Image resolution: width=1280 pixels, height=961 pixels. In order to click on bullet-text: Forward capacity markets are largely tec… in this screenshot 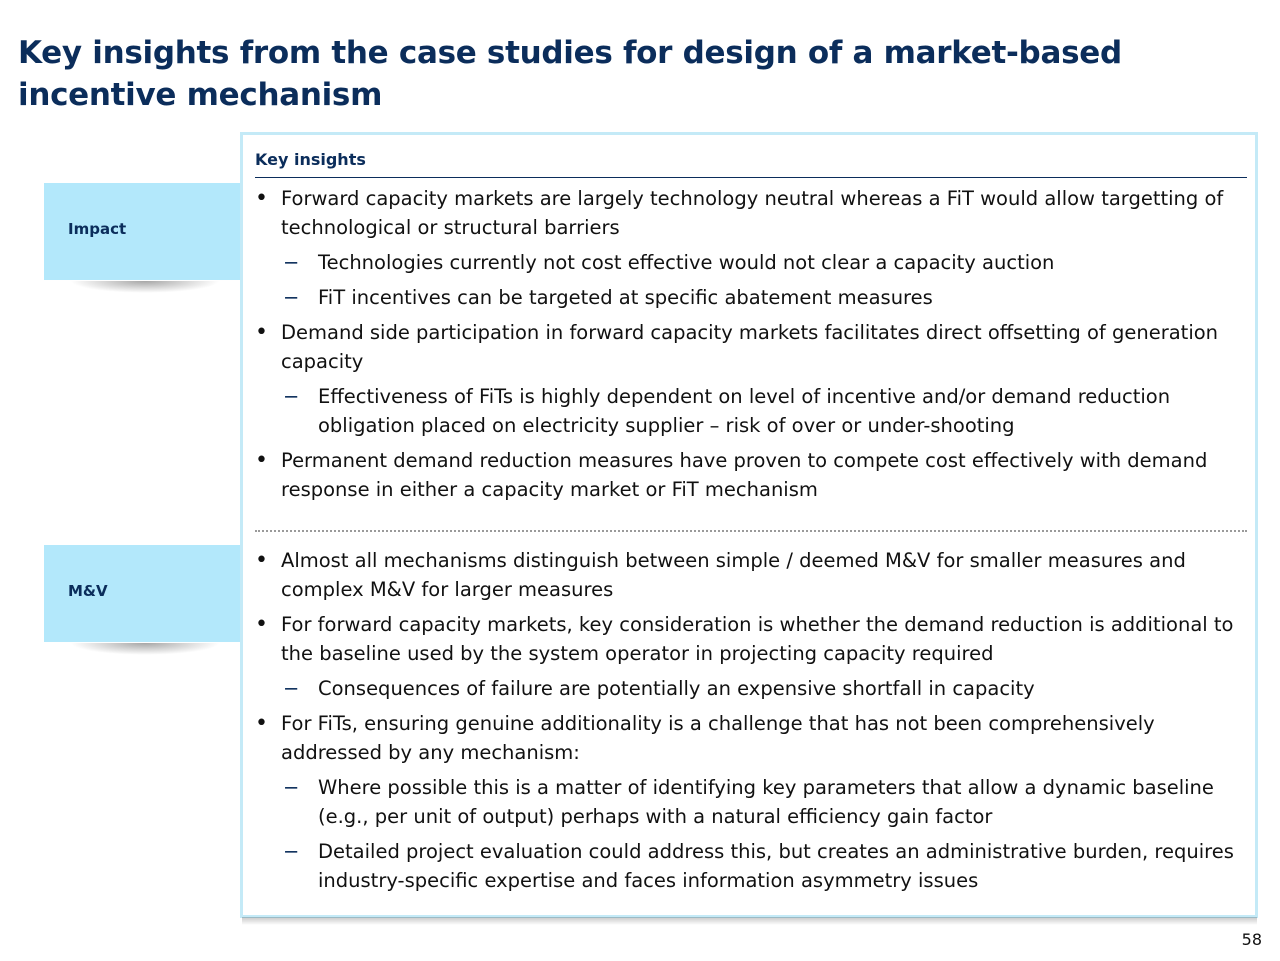, I will do `click(752, 213)`.